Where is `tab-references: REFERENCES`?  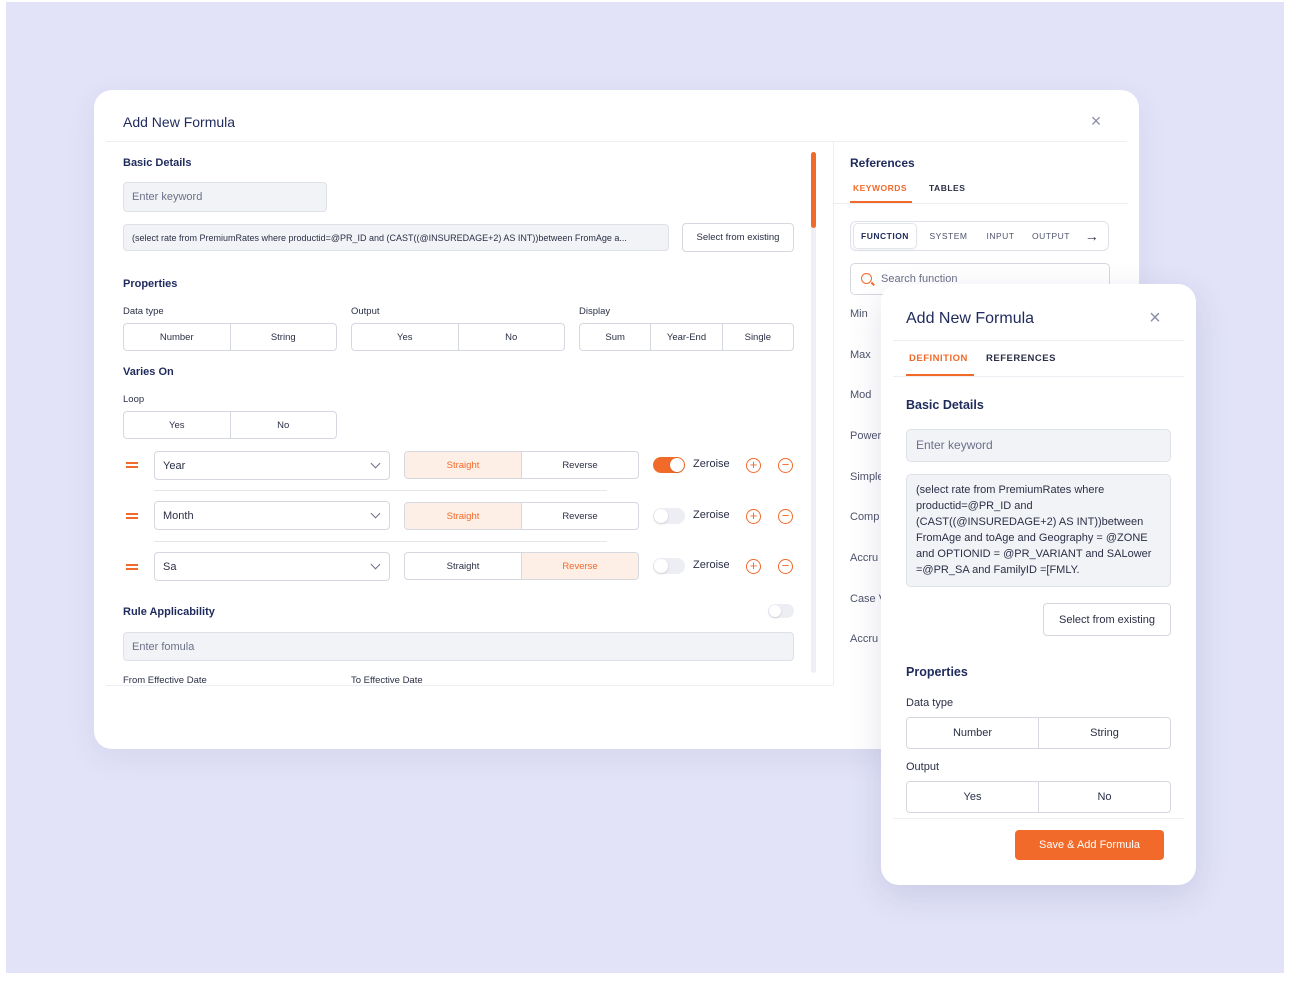 tab-references: REFERENCES is located at coordinates (1021, 358).